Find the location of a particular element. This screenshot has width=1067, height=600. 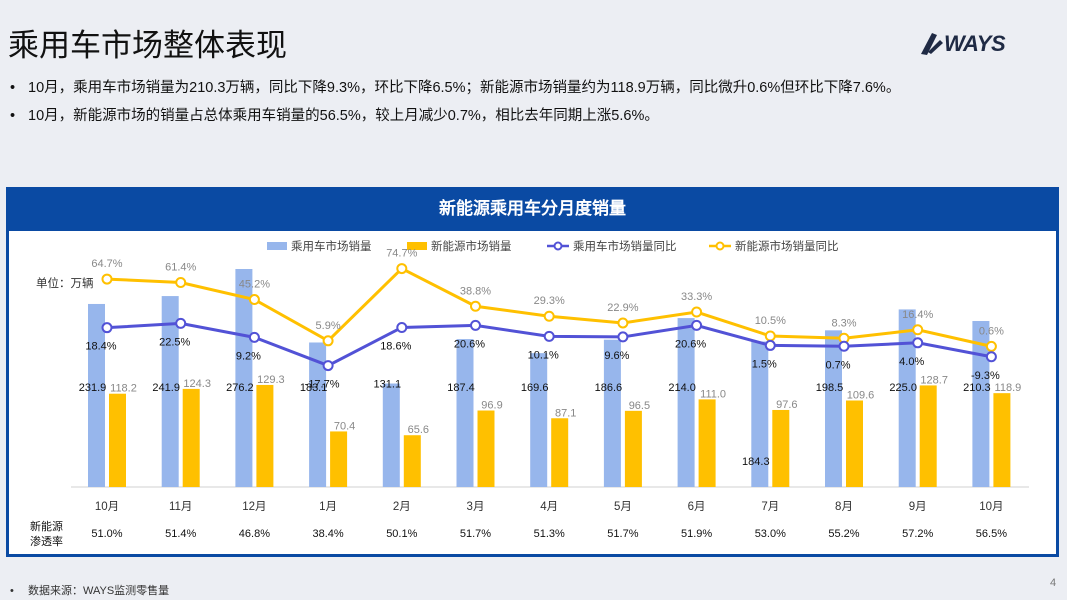

bar-nev-label: 65.6 is located at coordinates (418, 430).